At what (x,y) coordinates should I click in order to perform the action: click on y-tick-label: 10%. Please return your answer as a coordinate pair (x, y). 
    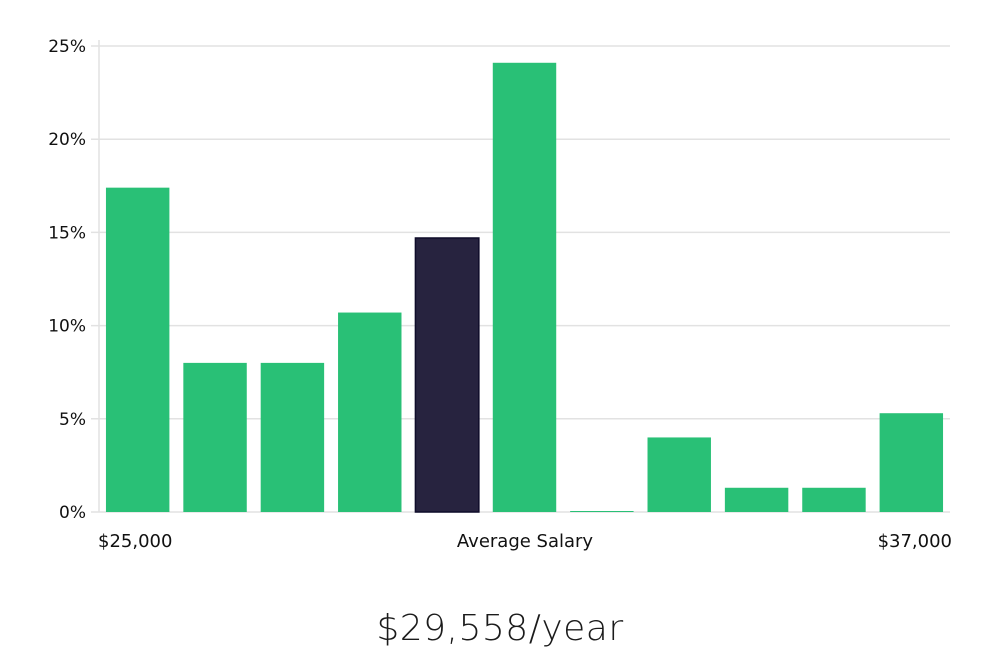
    Looking at the image, I should click on (67, 327).